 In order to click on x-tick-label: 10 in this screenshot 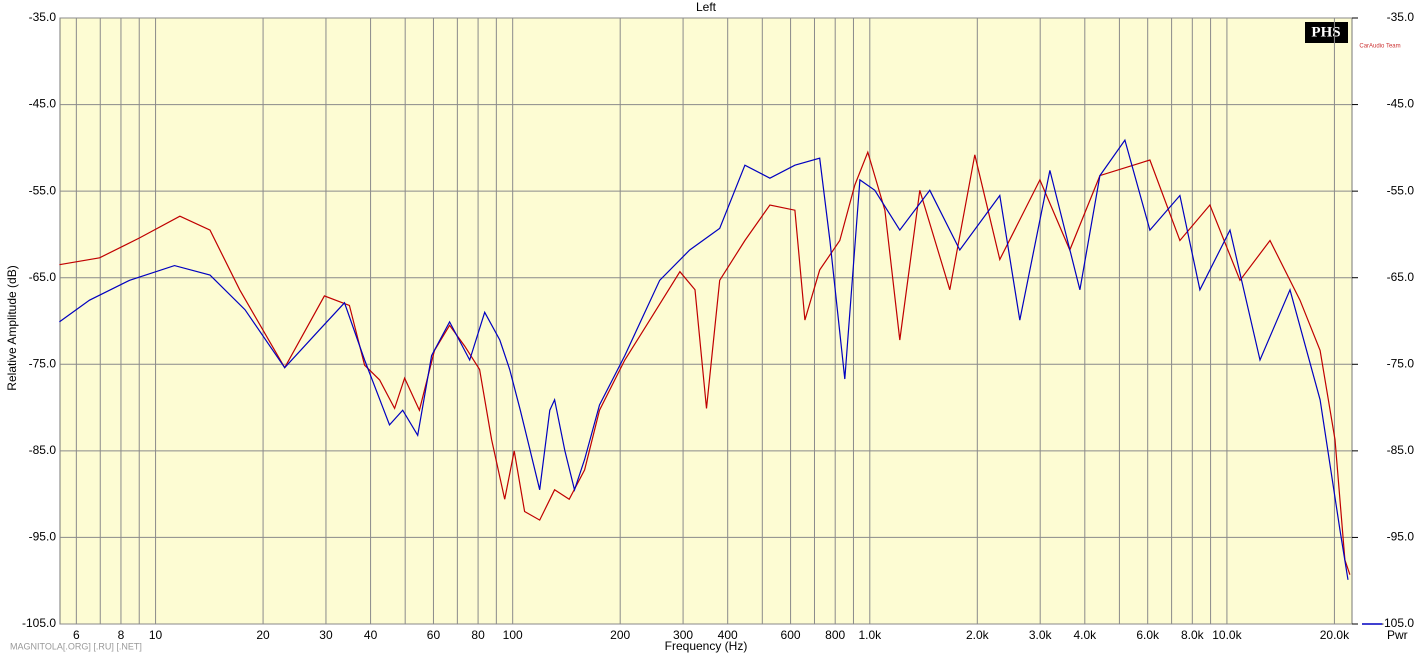, I will do `click(156, 635)`.